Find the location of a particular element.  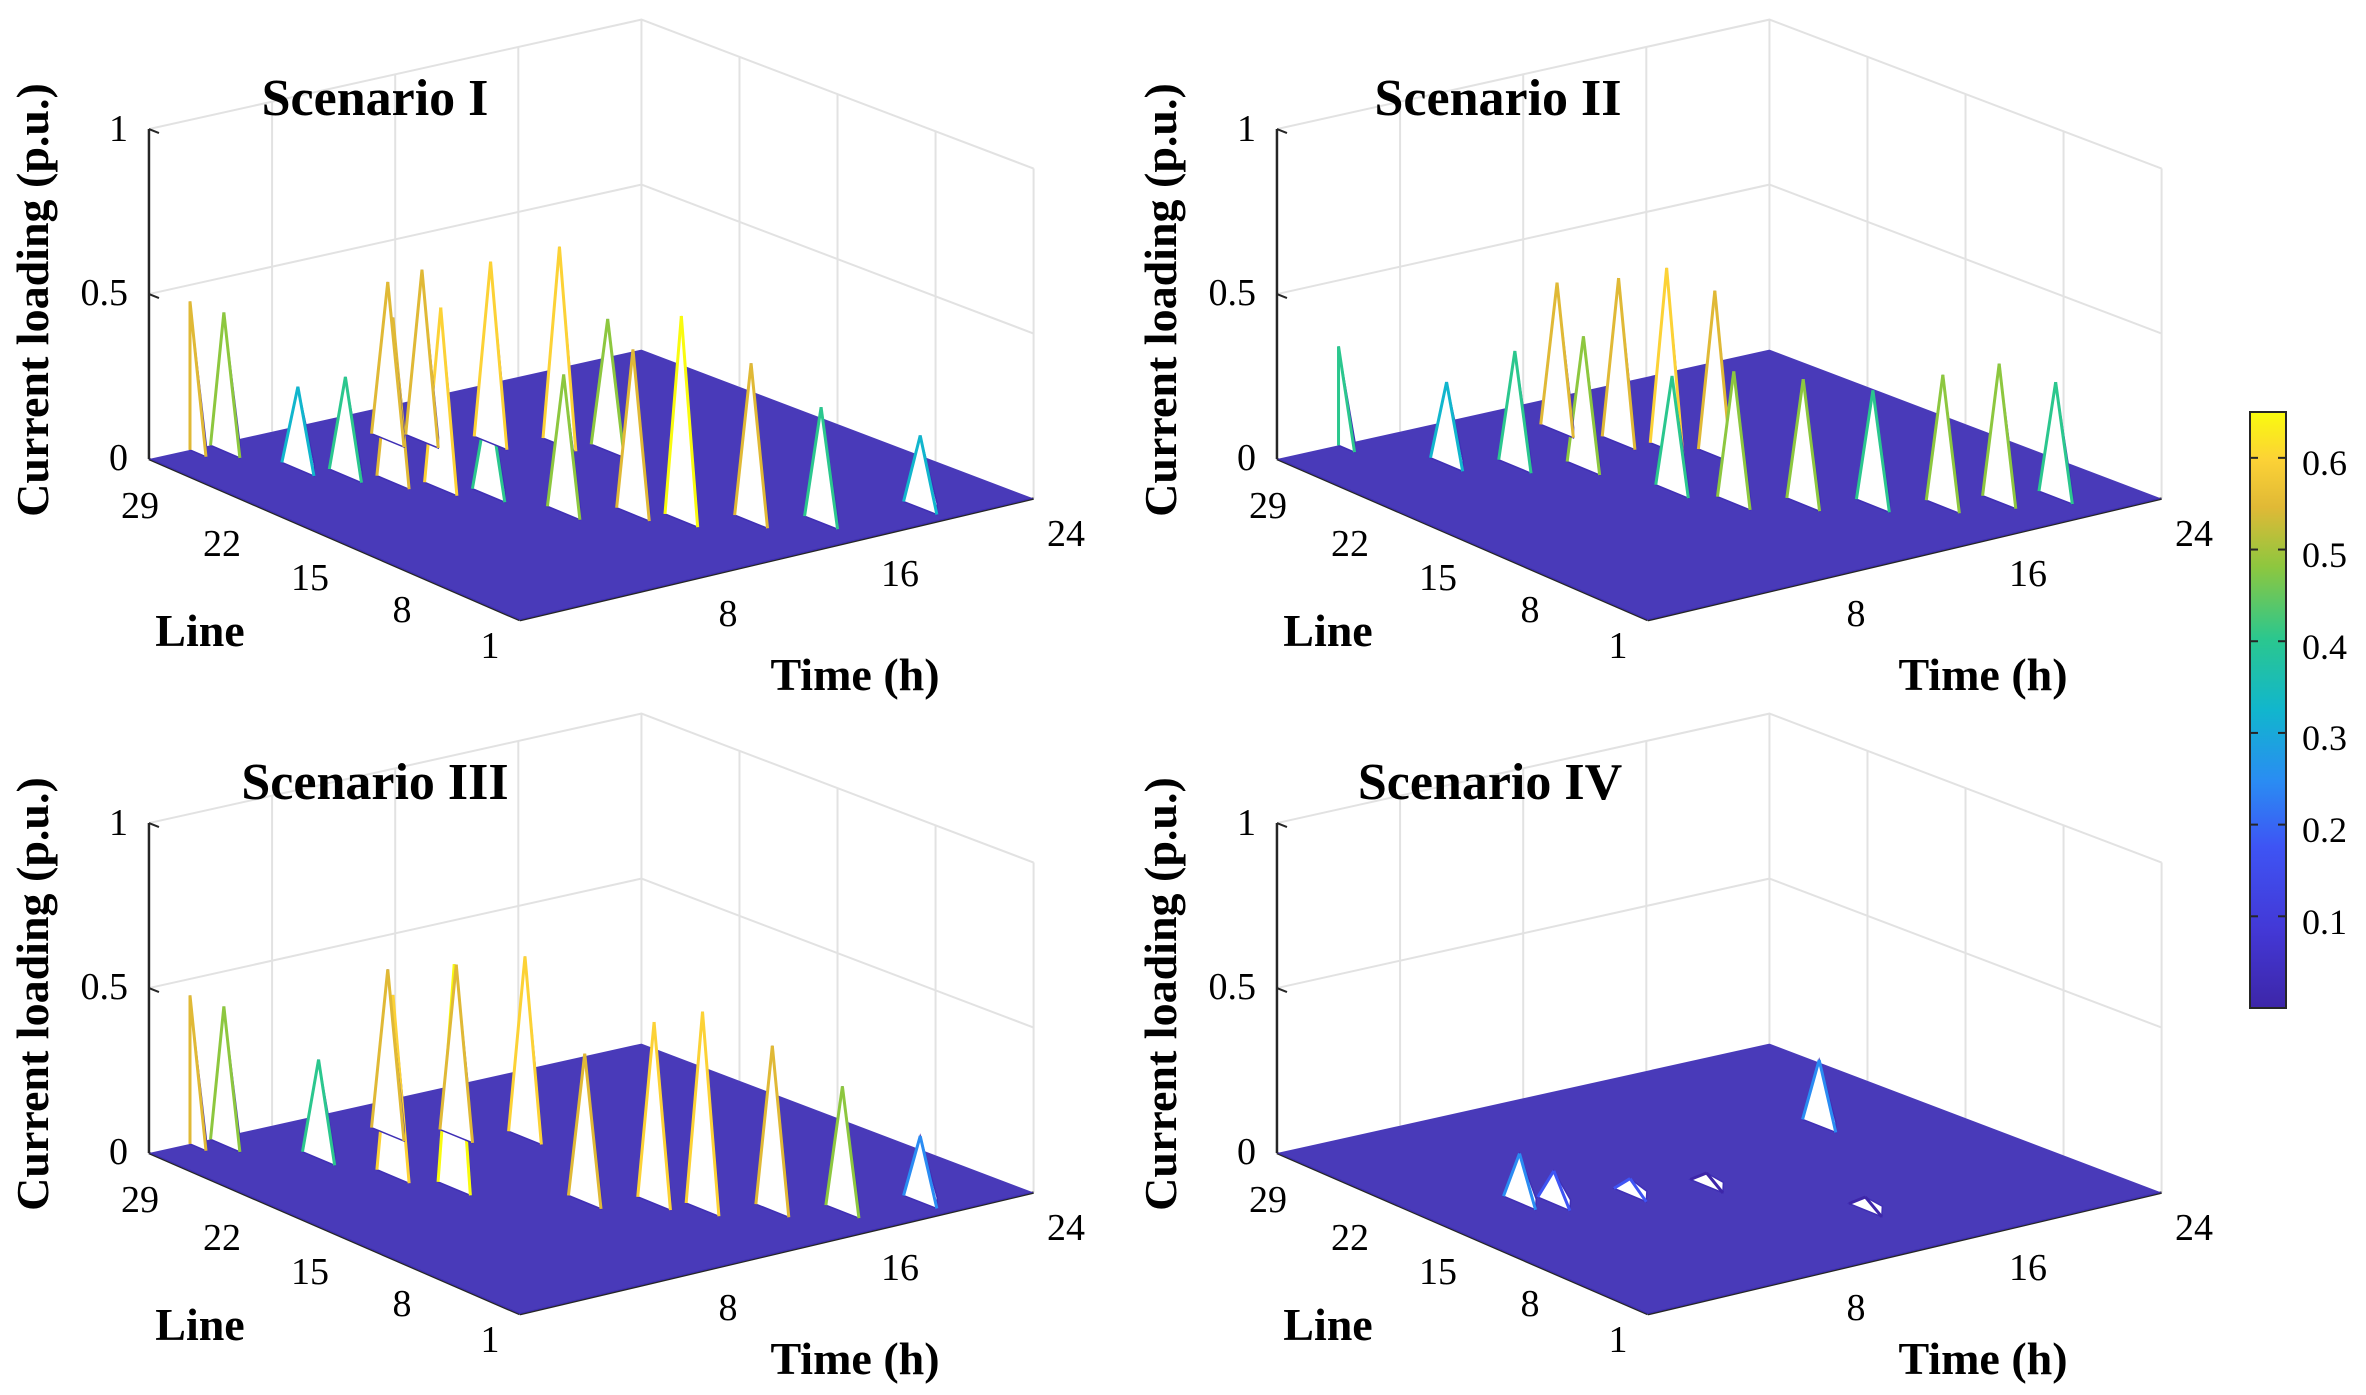

line-tick-29: 29 is located at coordinates (1268, 506).